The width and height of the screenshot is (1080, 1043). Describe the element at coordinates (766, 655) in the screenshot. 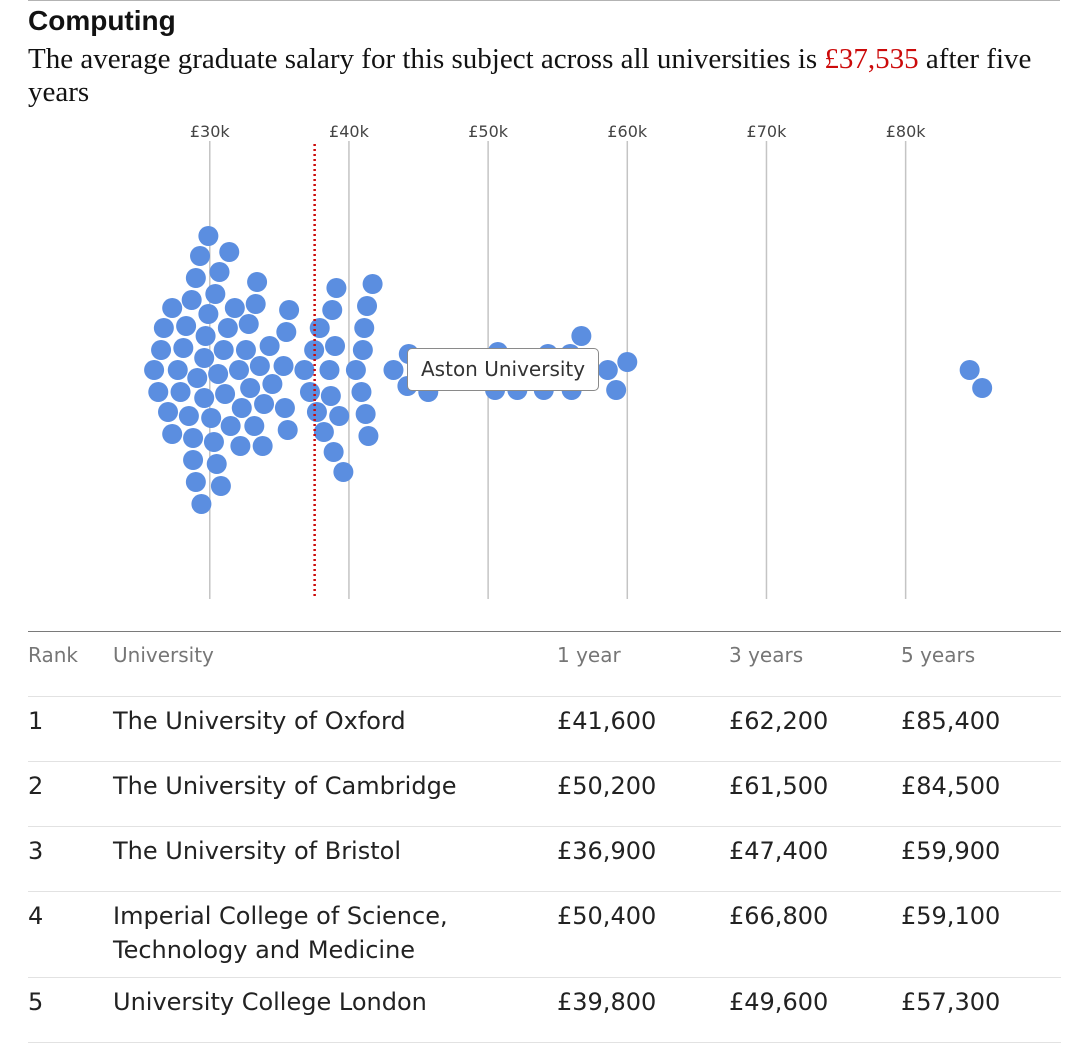

I see `header-3-years: 3 years` at that location.